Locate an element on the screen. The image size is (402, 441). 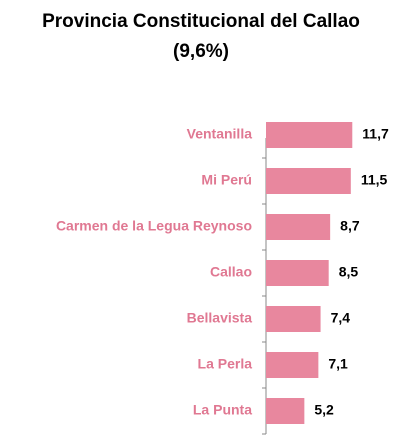
chart-title: Provincia Constitucional del Callao is located at coordinates (201, 21).